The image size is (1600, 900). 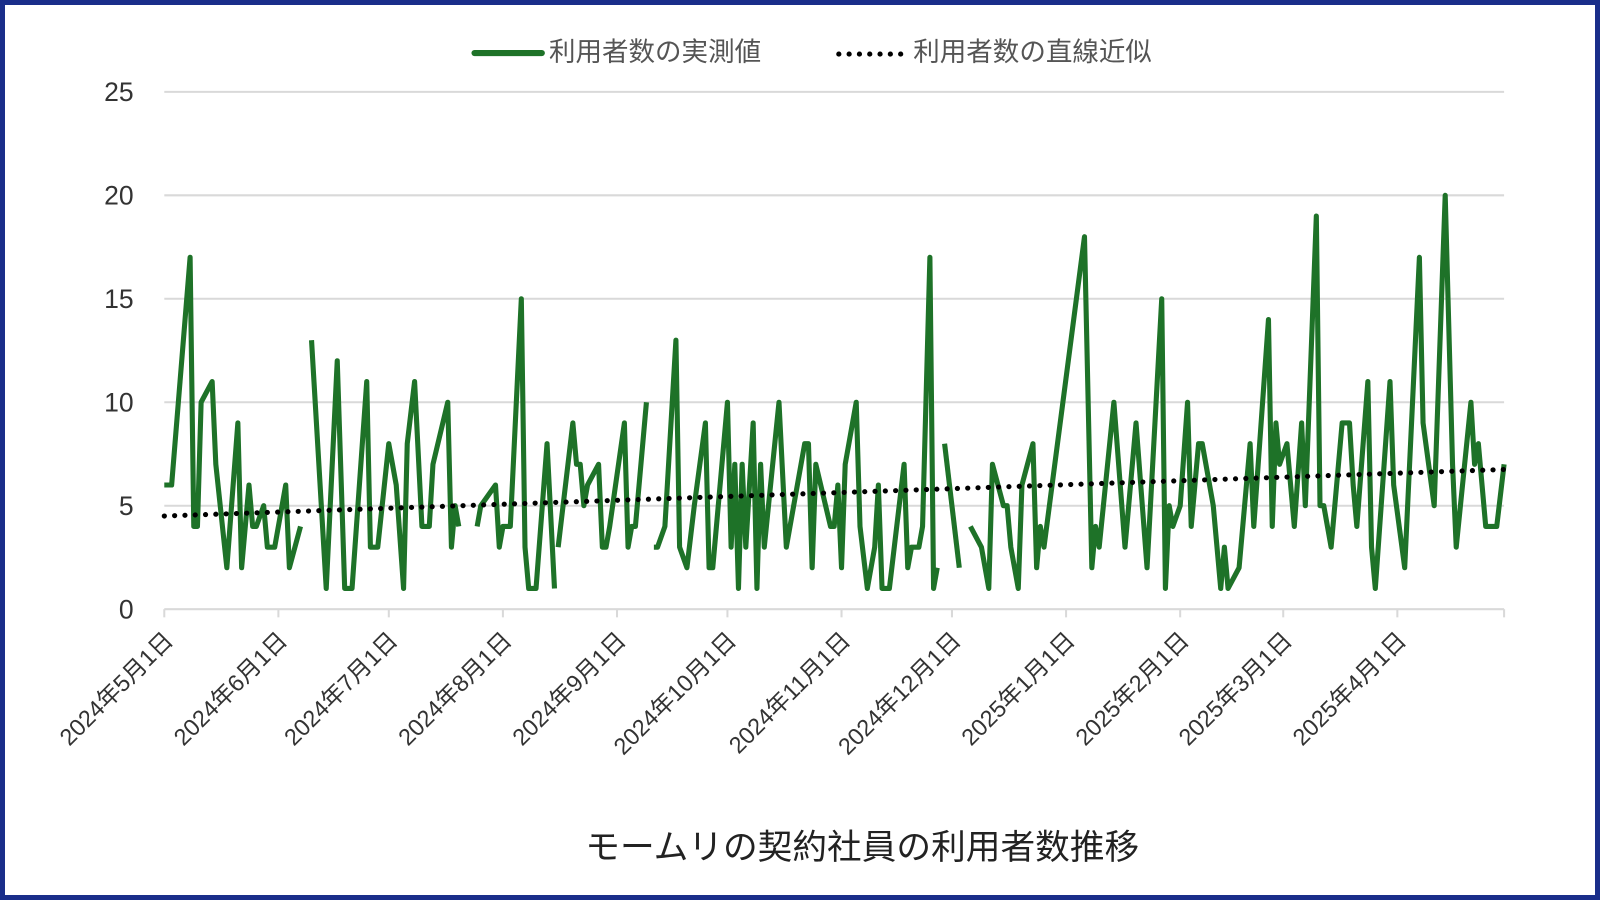 I want to click on y-tick-label: 15, so click(x=119, y=299).